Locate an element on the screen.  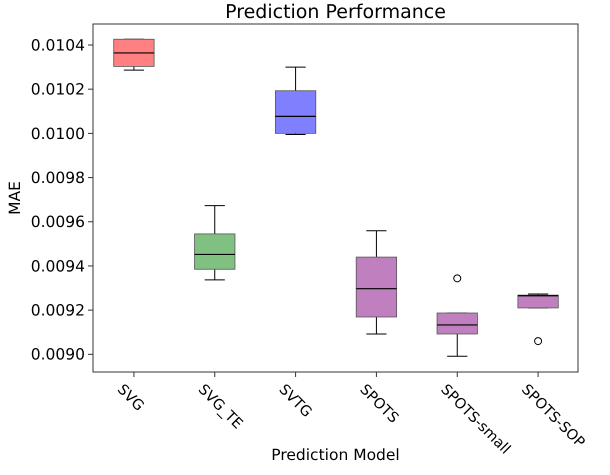
y-tick-label: 0.0090 is located at coordinates (57, 355).